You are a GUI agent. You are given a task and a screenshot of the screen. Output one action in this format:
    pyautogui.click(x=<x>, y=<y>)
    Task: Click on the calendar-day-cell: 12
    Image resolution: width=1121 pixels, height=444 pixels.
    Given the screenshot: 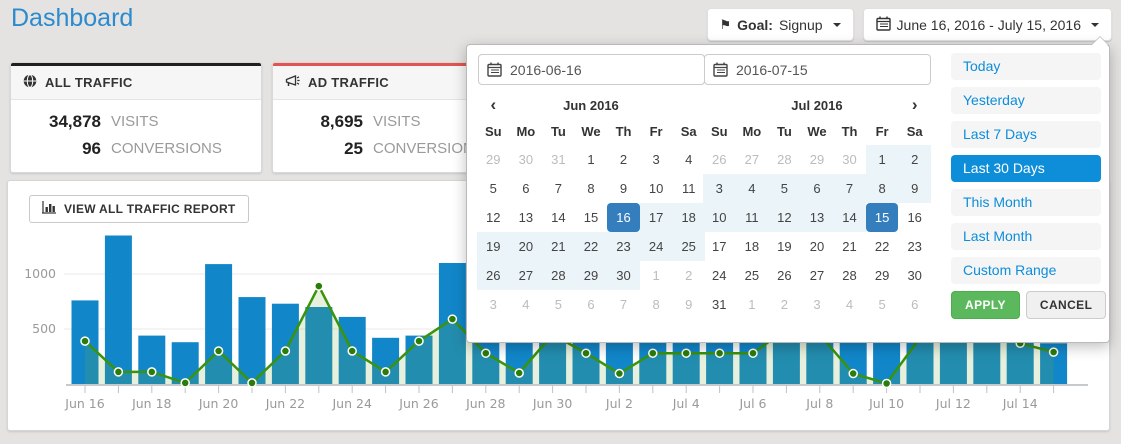 What is the action you would take?
    pyautogui.click(x=493, y=217)
    